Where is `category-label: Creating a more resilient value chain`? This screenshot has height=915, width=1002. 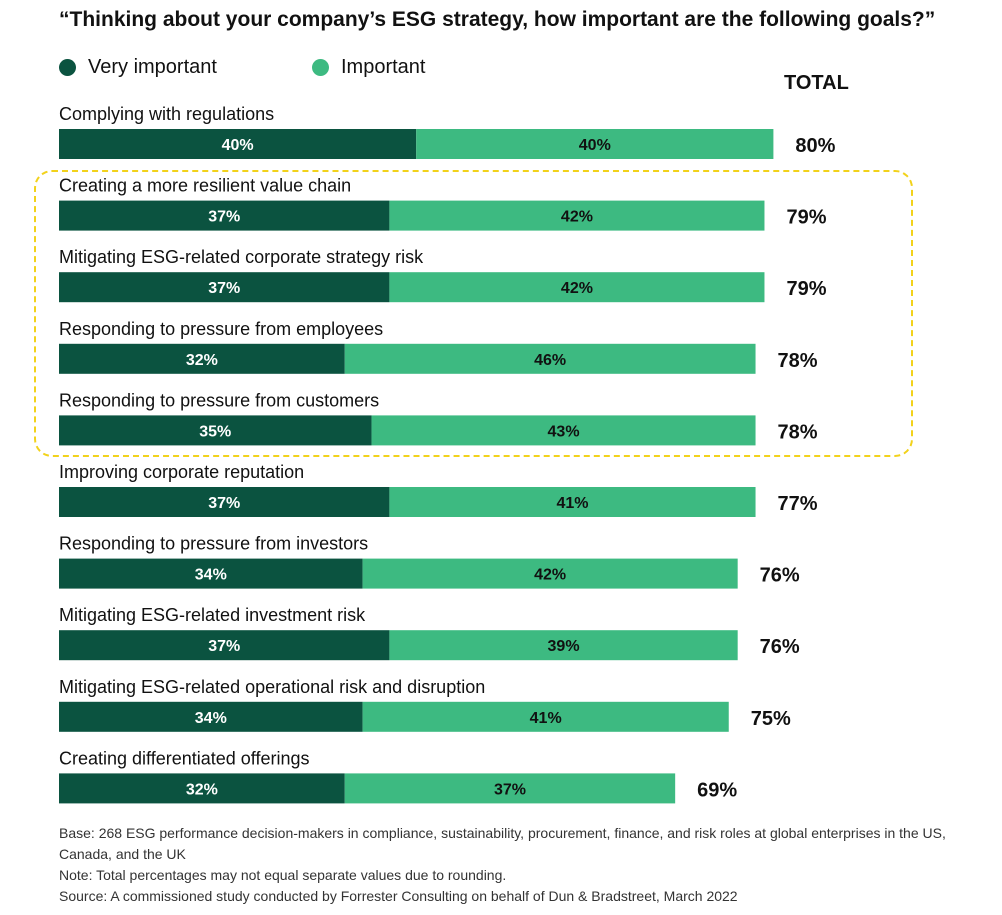
category-label: Creating a more resilient value chain is located at coordinates (205, 186).